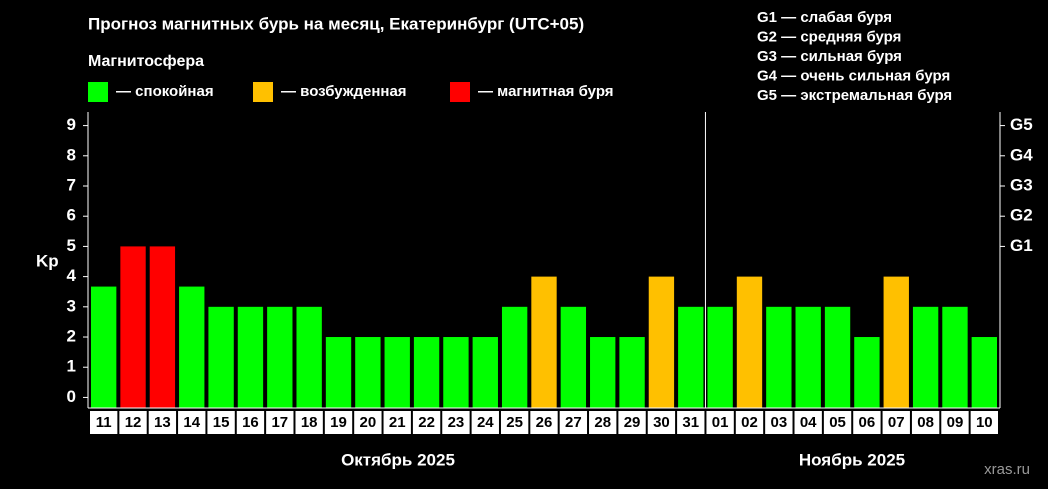 The image size is (1048, 489). Describe the element at coordinates (71, 336) in the screenshot. I see `y-tick-label: 2` at that location.